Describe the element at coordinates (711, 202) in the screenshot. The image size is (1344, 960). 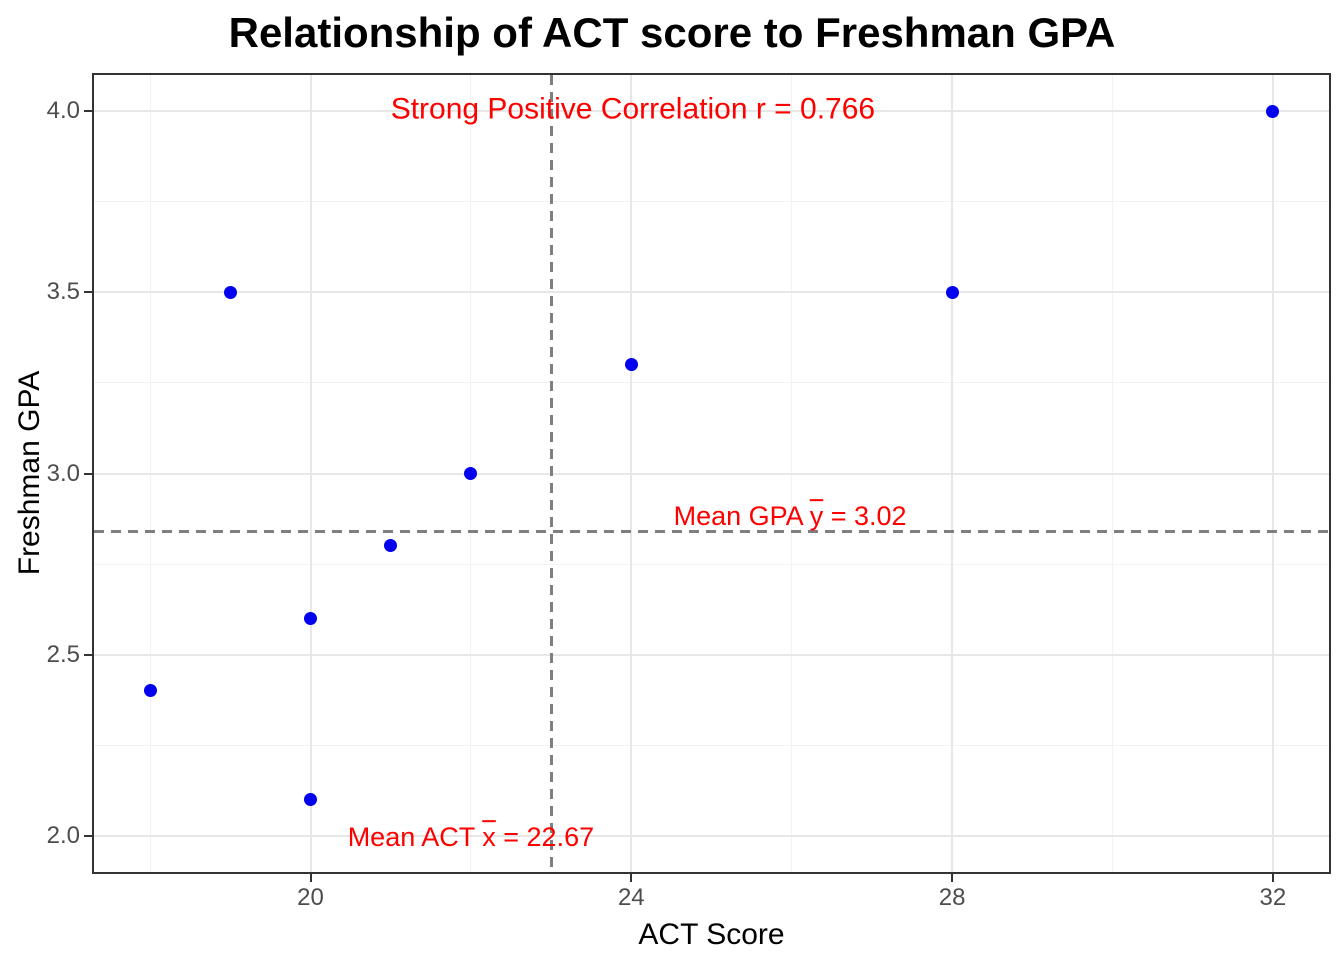
I see `minor-gridline-y-3.75` at that location.